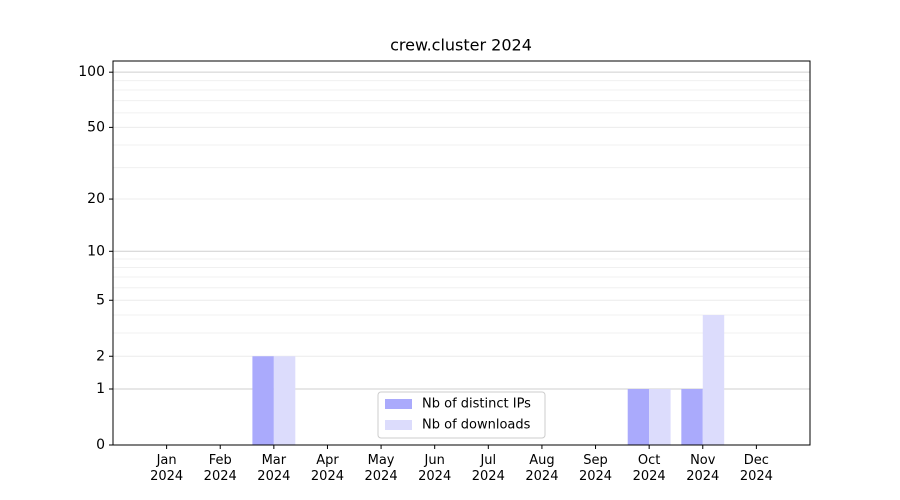  I want to click on legend: Nb of distinct IPs Nb of downloads, so click(461, 415).